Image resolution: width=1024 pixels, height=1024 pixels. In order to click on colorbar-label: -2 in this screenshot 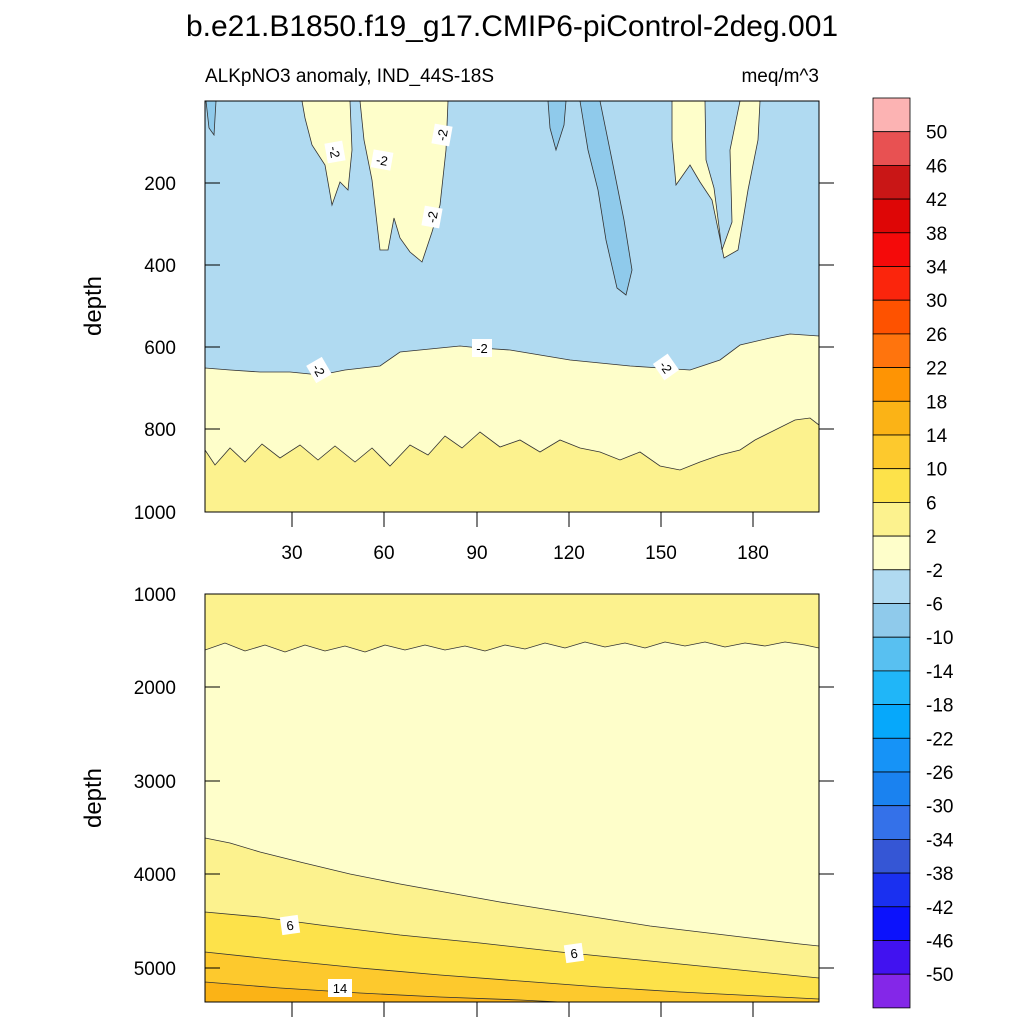, I will do `click(934, 571)`.